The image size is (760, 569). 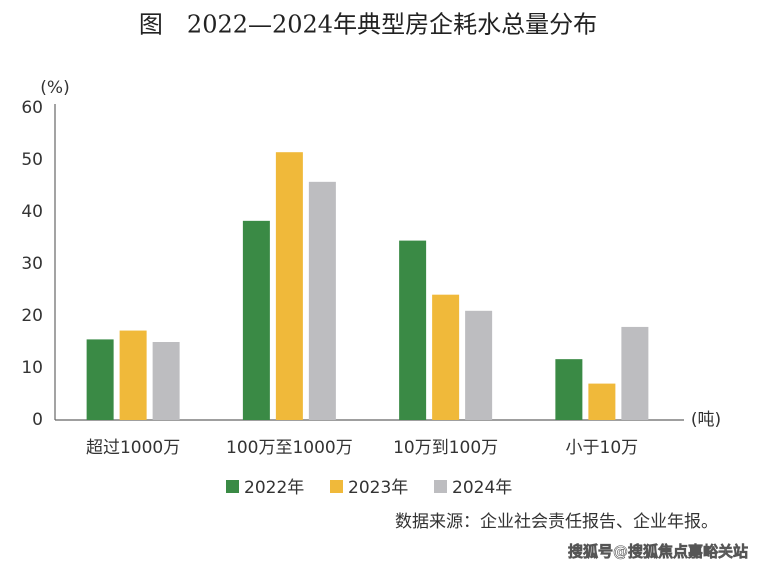 I want to click on y-tick-label: 10, so click(x=32, y=368).